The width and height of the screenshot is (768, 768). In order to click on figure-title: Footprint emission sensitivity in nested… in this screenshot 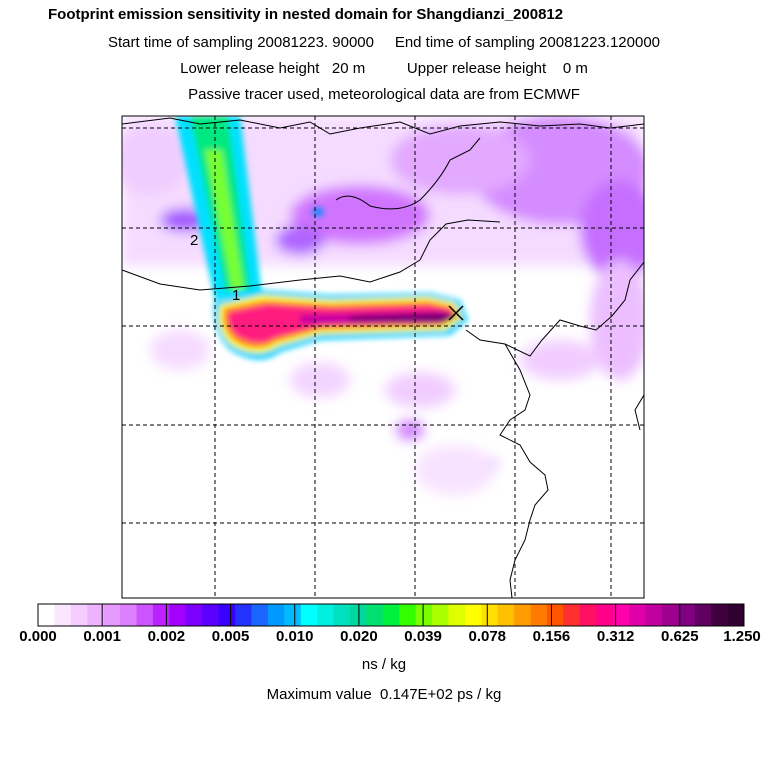, I will do `click(306, 14)`.